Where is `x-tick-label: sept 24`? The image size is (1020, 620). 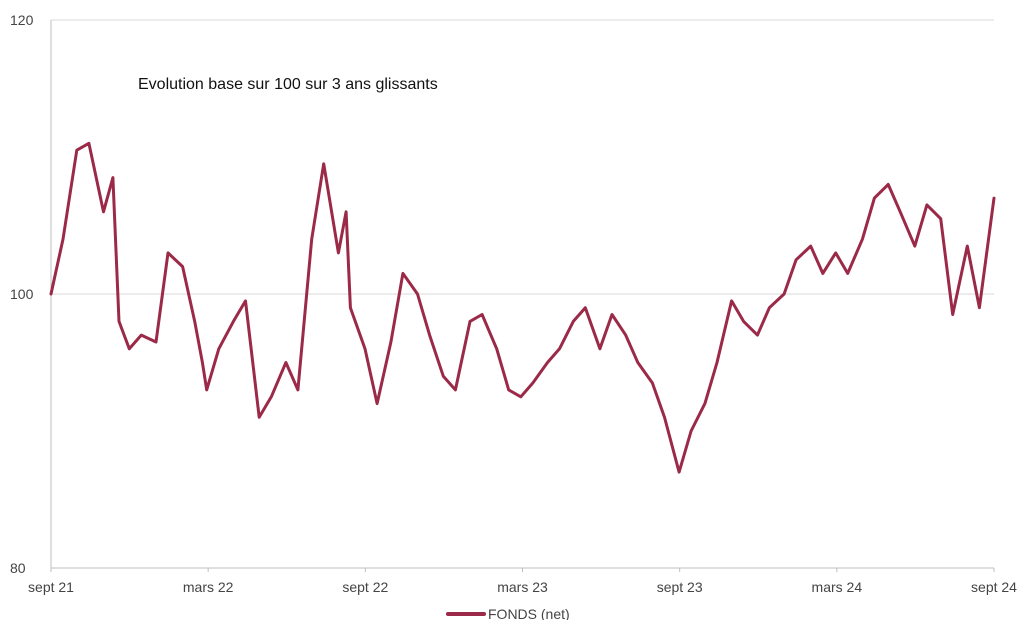
x-tick-label: sept 24 is located at coordinates (994, 587).